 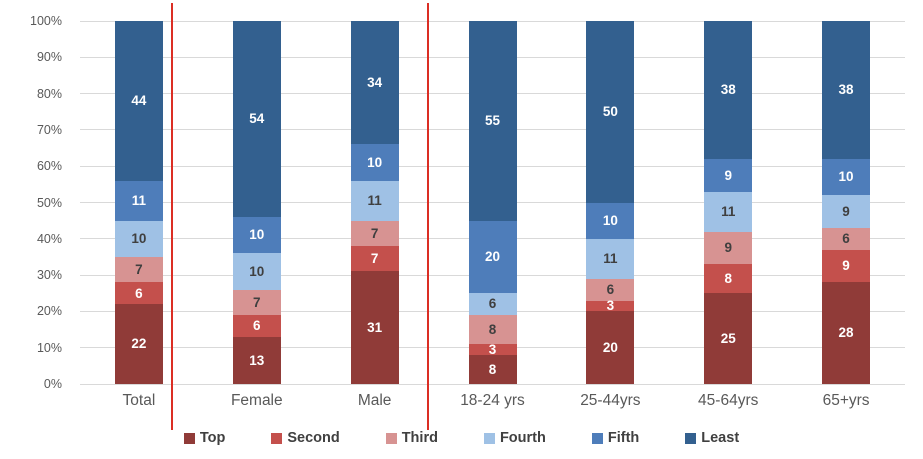 What do you see at coordinates (492, 21) in the screenshot?
I see `gridline-100%` at bounding box center [492, 21].